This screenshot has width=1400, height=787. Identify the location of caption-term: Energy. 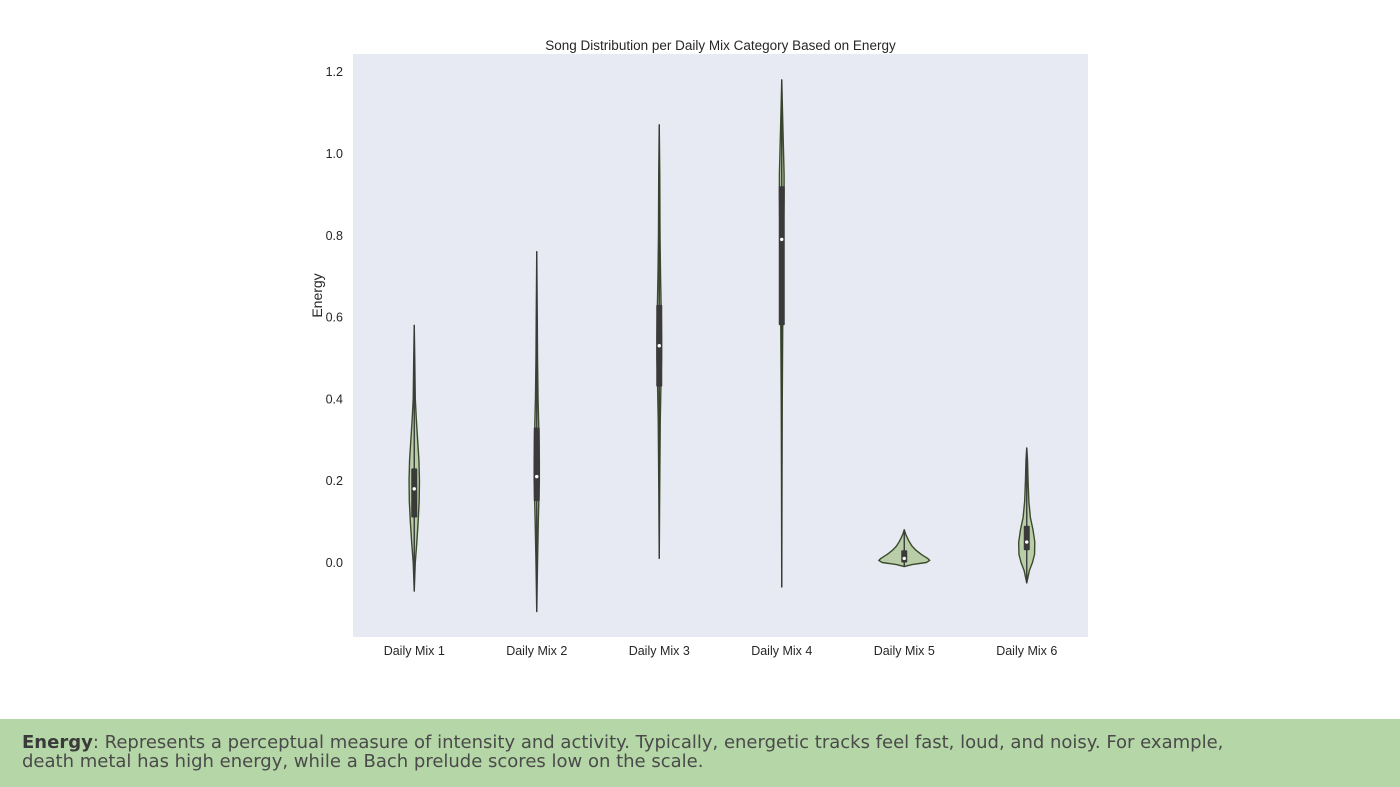
(57, 742).